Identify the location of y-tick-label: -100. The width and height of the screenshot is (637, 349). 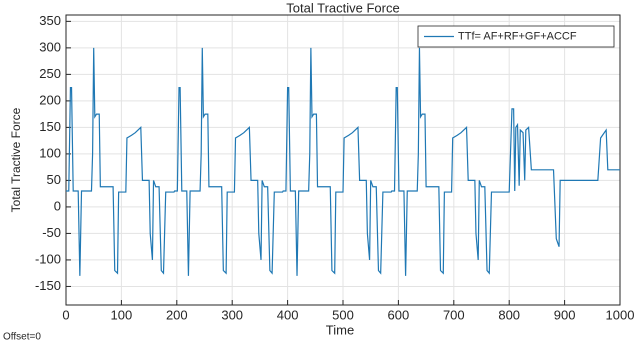
(48, 258).